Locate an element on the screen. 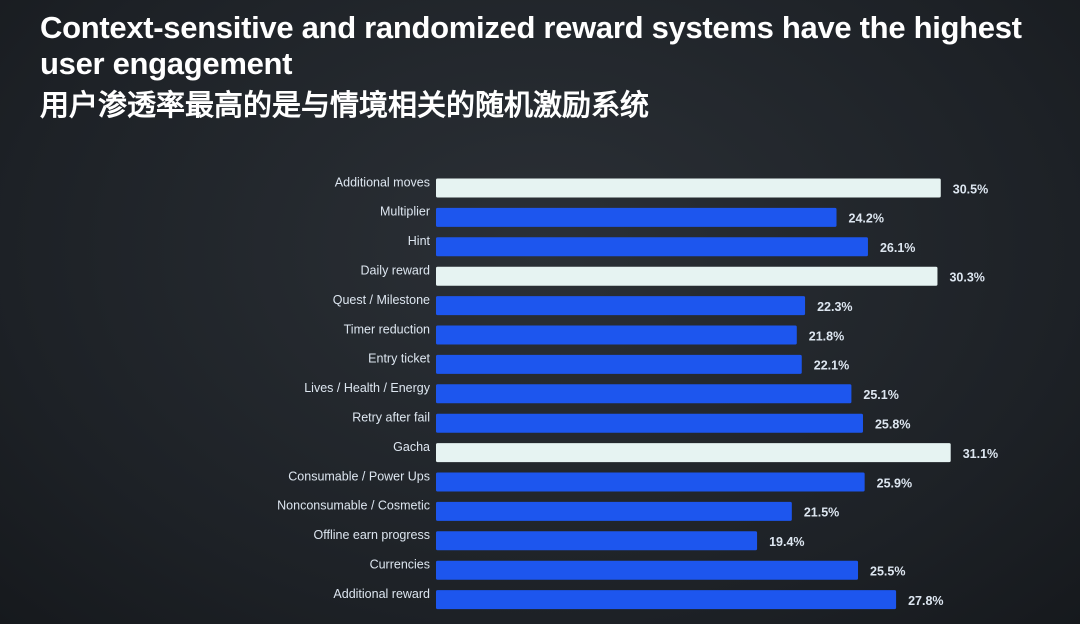 This screenshot has height=624, width=1080. value-label: 24.2% is located at coordinates (866, 219).